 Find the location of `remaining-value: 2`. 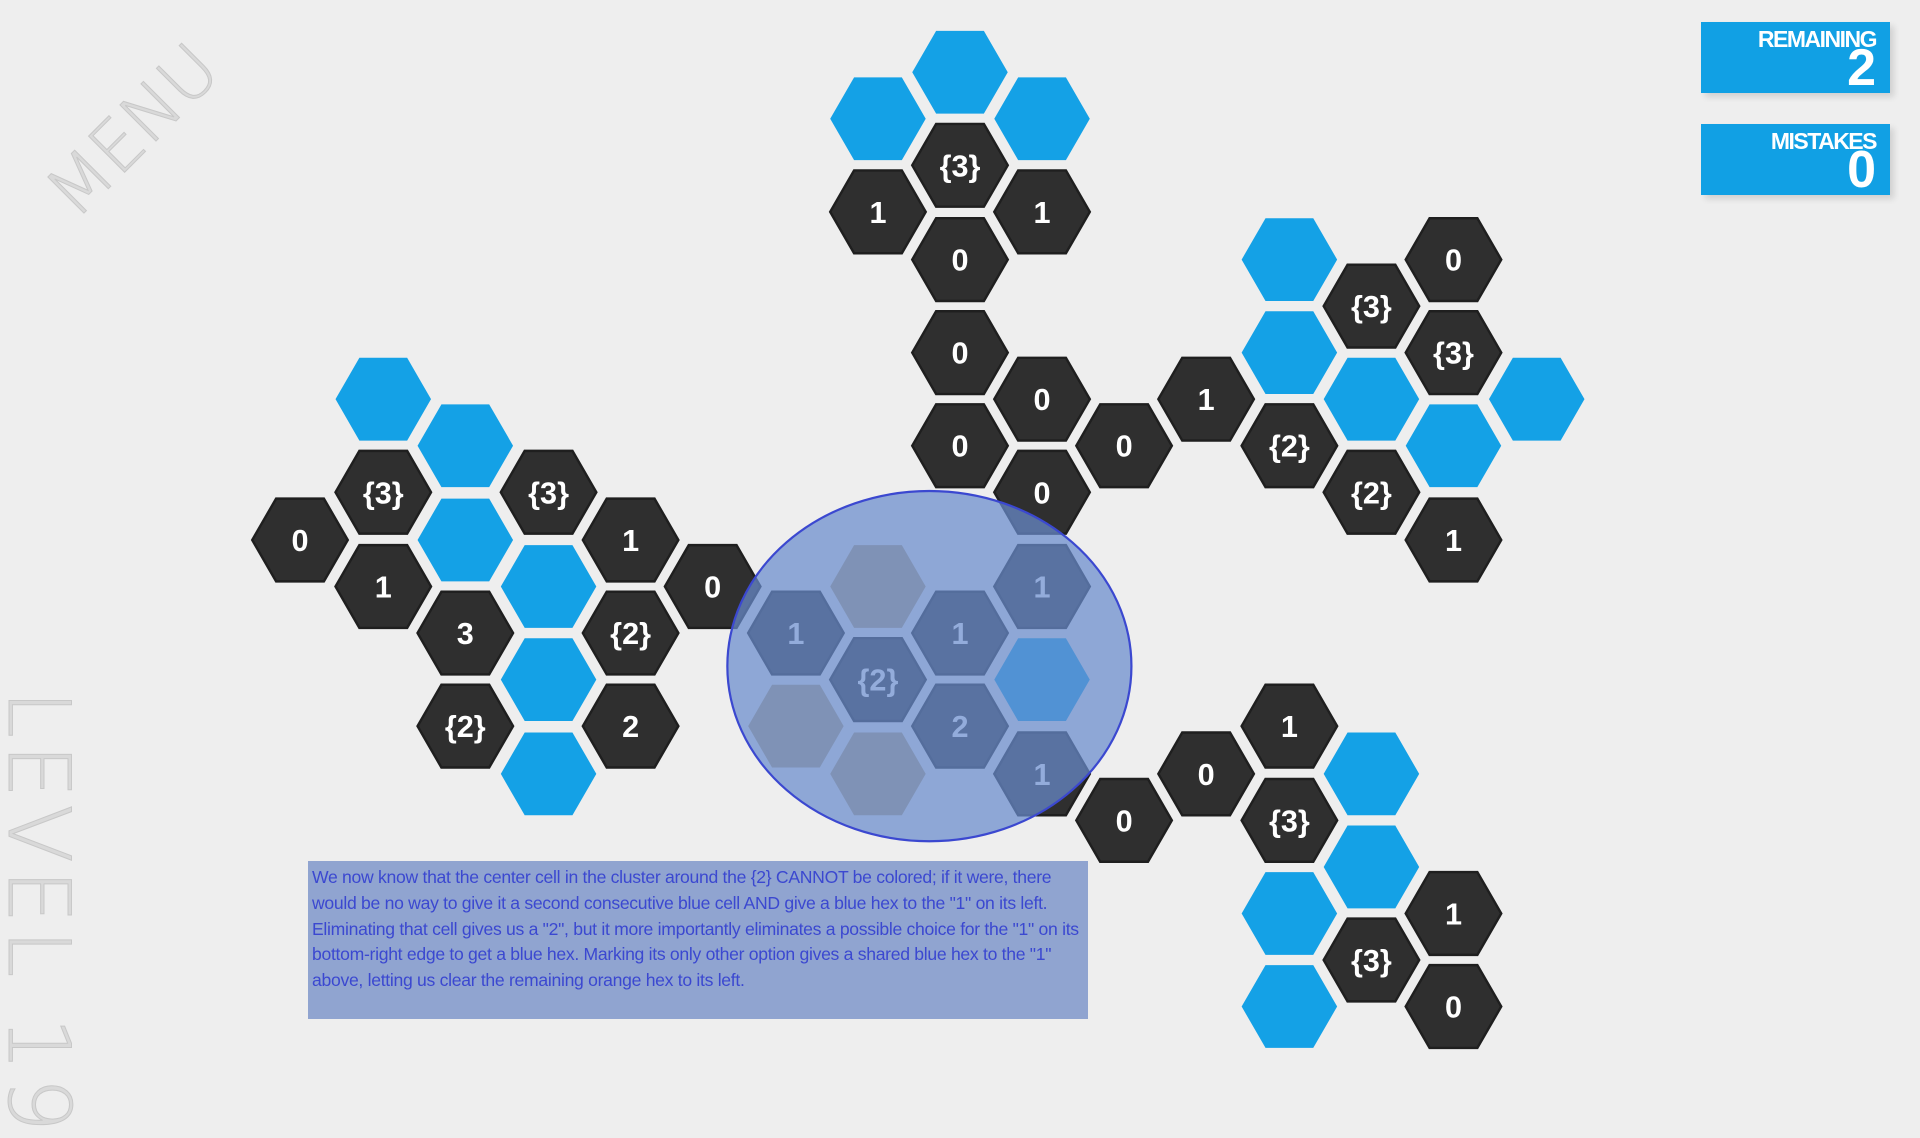

remaining-value: 2 is located at coordinates (1861, 68).